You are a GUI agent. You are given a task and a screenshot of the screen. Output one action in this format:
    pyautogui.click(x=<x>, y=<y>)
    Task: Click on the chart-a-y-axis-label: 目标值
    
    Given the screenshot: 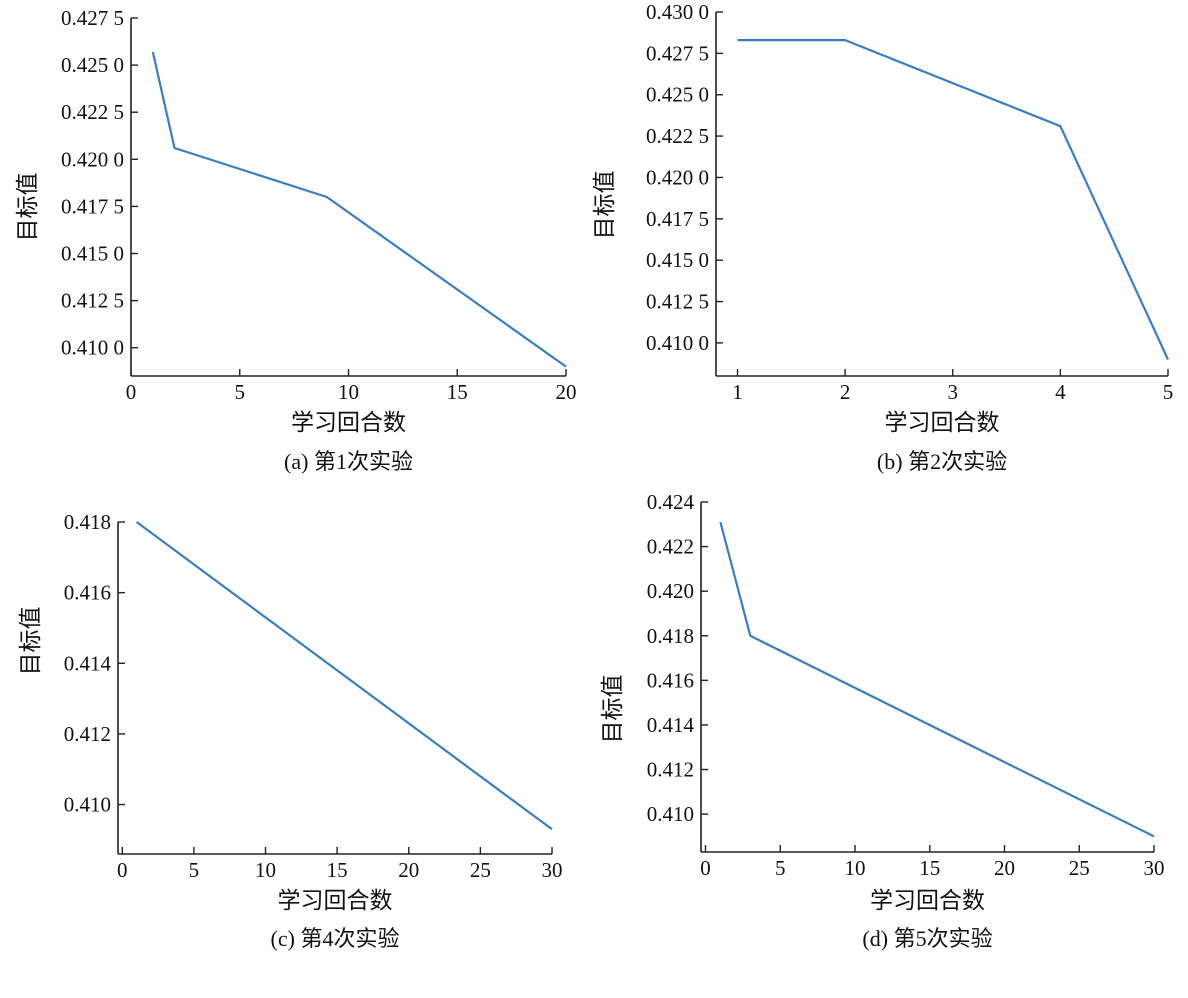 What is the action you would take?
    pyautogui.click(x=27, y=207)
    